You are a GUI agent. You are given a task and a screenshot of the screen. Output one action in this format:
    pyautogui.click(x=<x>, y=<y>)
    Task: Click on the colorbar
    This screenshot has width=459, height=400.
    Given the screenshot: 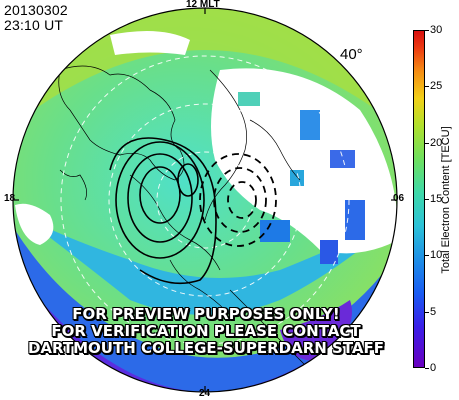 What is the action you would take?
    pyautogui.click(x=419, y=199)
    